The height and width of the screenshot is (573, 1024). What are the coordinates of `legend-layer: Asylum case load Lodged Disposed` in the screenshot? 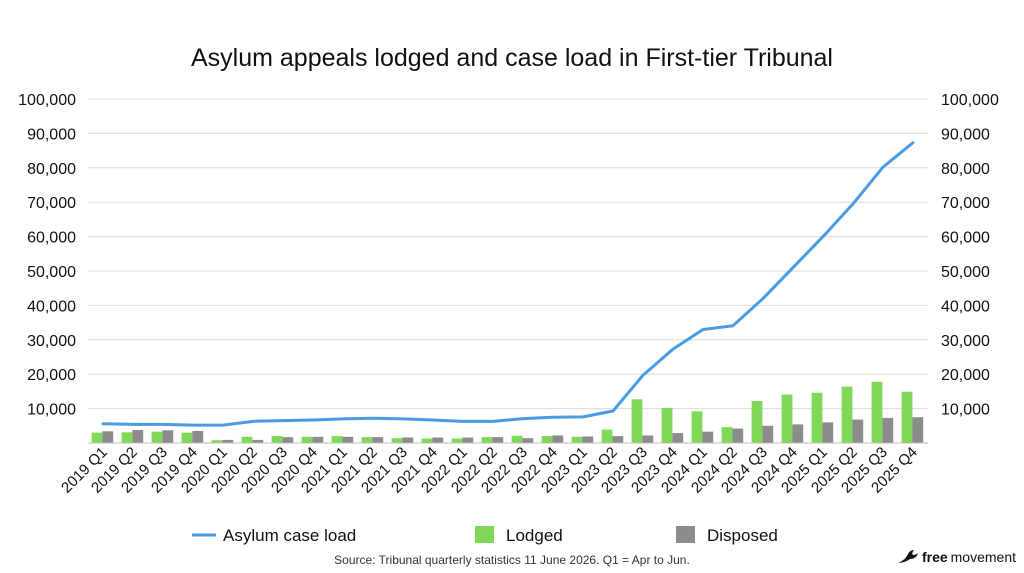 It's located at (485, 535).